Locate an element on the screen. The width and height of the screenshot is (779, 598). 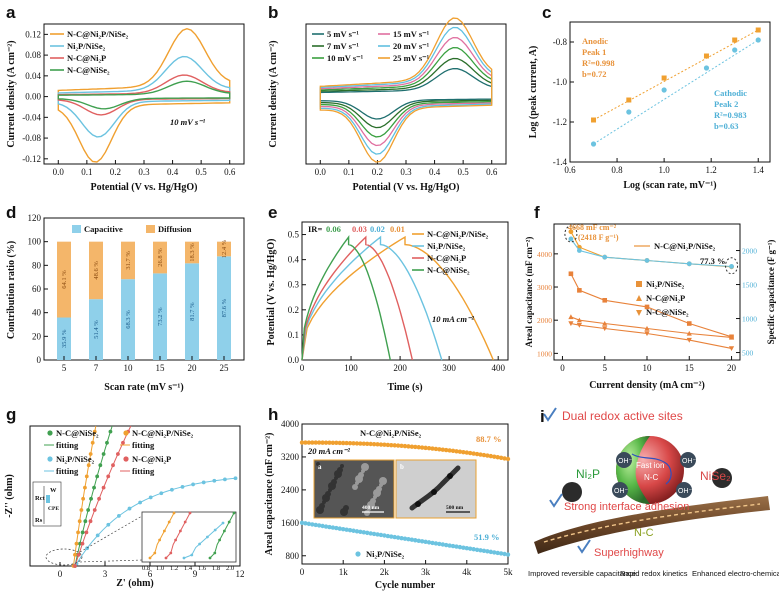
c-ytick-label: -1.0 is located at coordinates (560, 82).